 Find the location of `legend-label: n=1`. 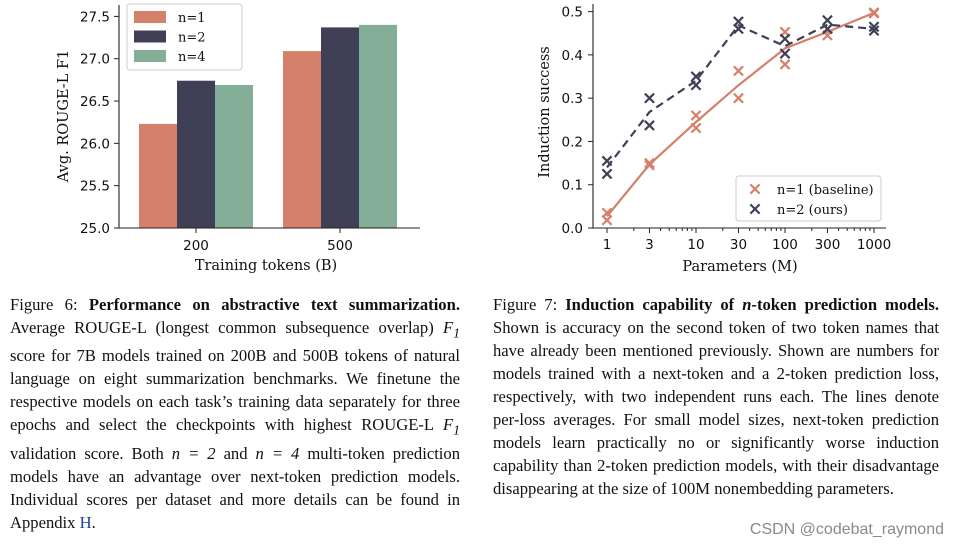

legend-label: n=1 is located at coordinates (192, 18).